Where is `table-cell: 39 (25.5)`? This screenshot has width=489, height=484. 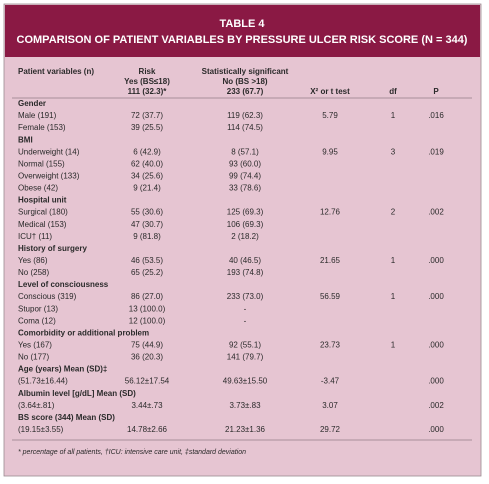 table-cell: 39 (25.5) is located at coordinates (147, 127).